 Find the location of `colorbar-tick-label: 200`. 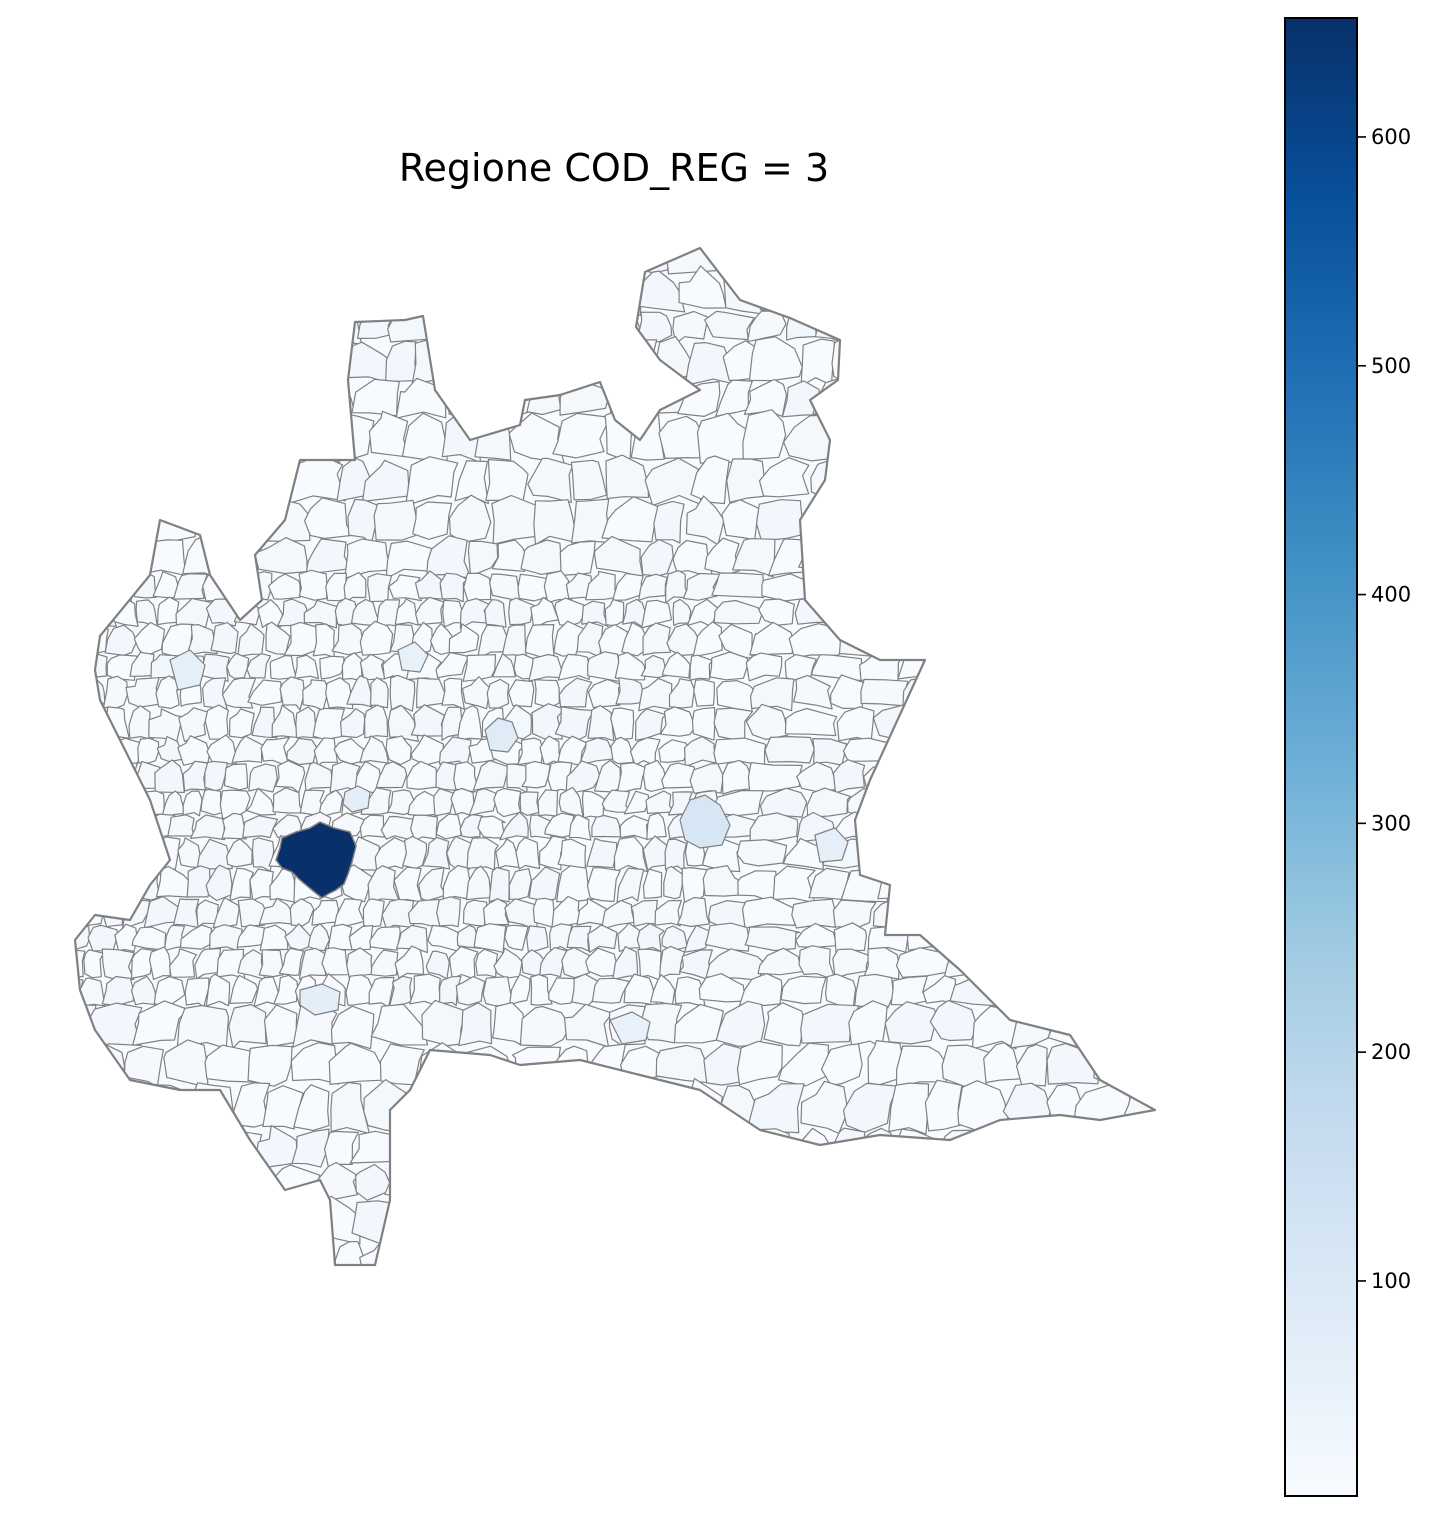

colorbar-tick-label: 200 is located at coordinates (1391, 1052).